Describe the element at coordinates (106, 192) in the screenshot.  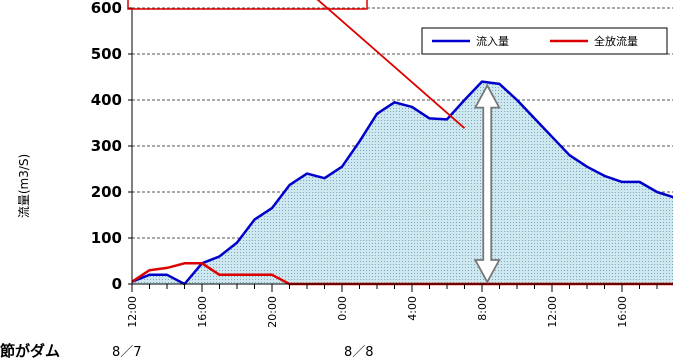
I see `ytick-label-200: 200` at that location.